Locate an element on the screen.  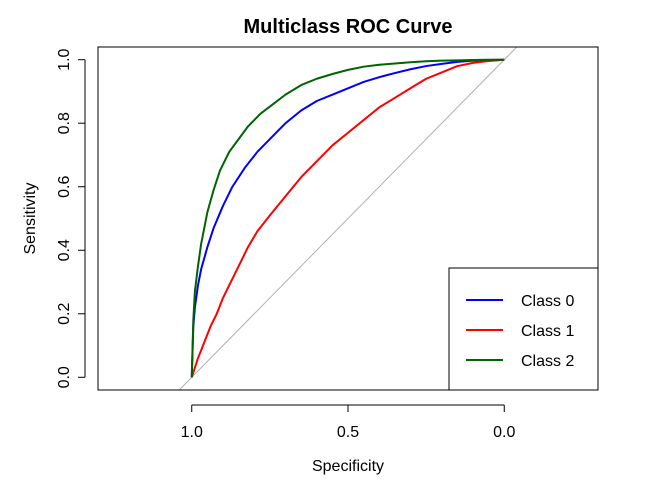
legend: Class 0 Class 1 Class 2 is located at coordinates (523, 329).